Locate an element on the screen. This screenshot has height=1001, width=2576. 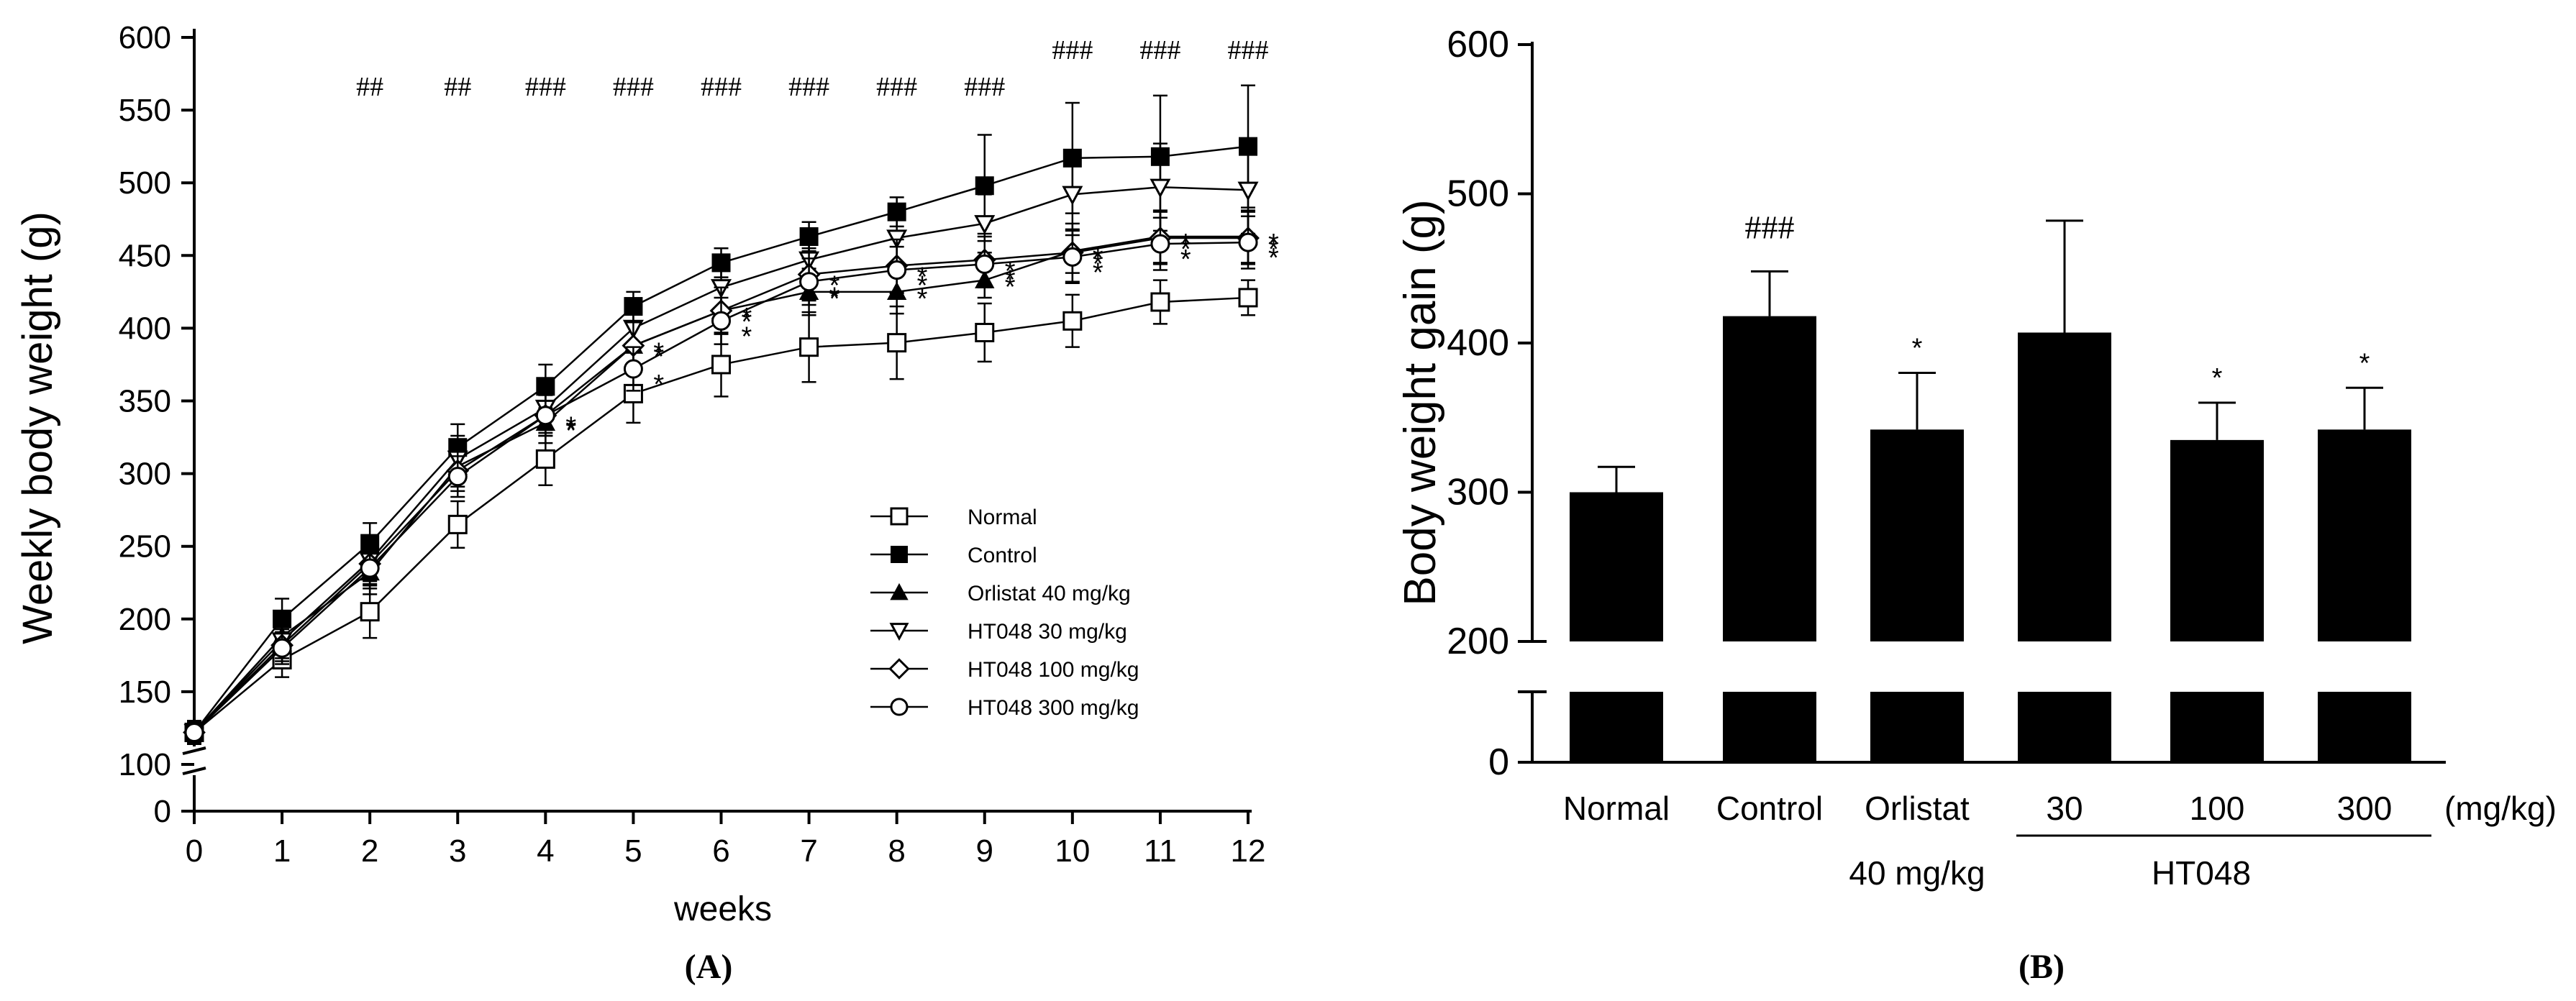
panel-a-x-axis-title: weeks is located at coordinates (723, 909).